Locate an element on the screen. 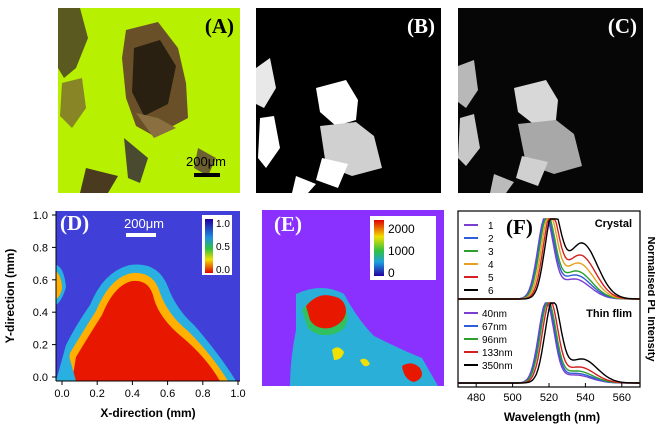 This screenshot has height=431, width=655. colorbar-tick-labels: 2000 1000 0 is located at coordinates (401, 251).